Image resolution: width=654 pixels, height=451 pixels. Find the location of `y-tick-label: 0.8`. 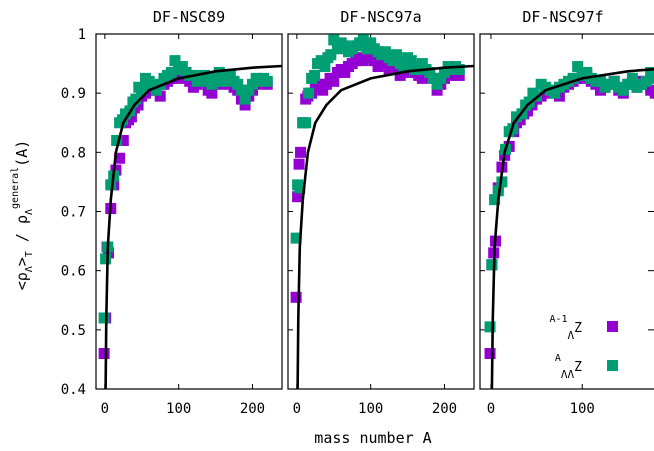

y-tick-label: 0.8 is located at coordinates (73, 153).